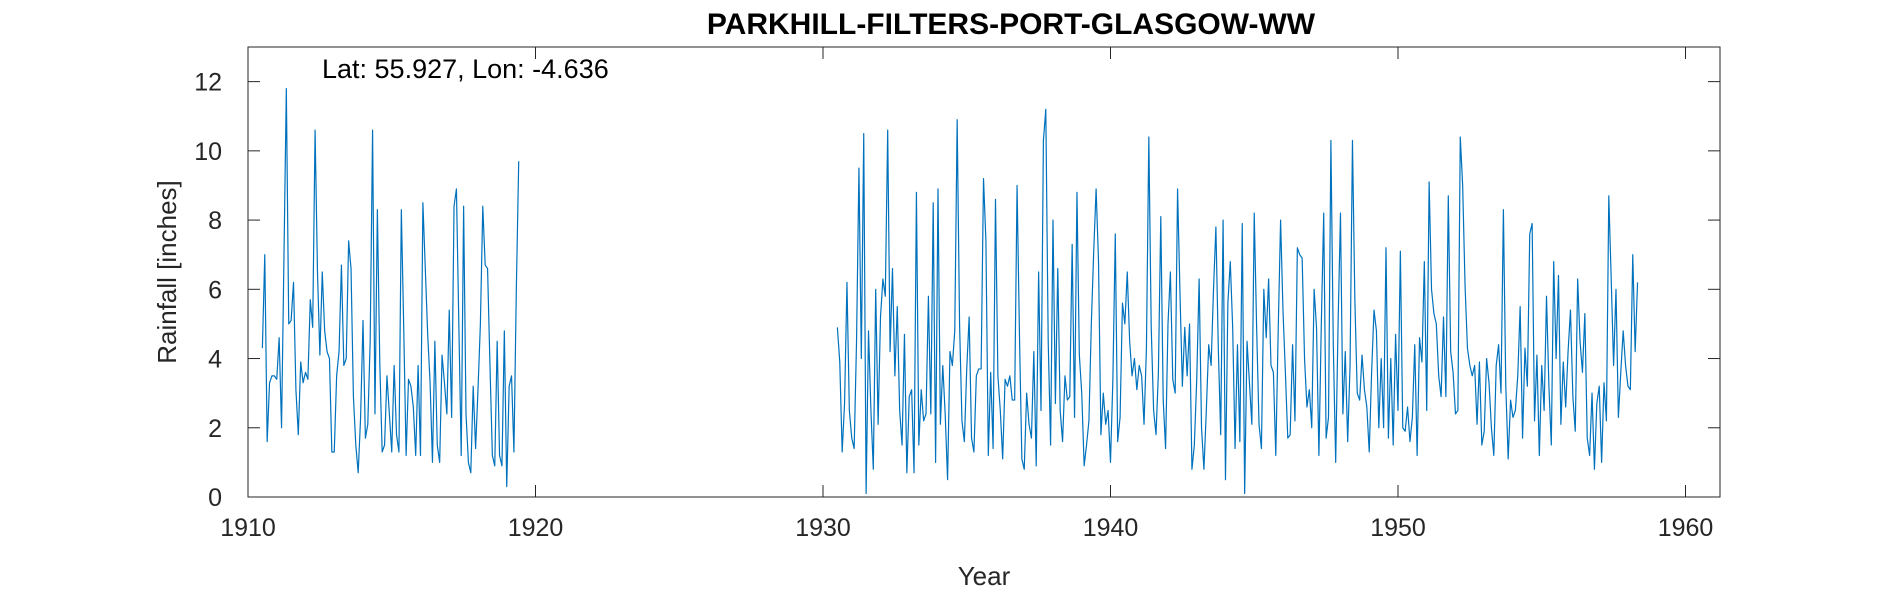 This screenshot has width=1890, height=591. I want to click on chart-title: PARKHILL-FILTERS-PORT-GLASGOW-WW, so click(1011, 24).